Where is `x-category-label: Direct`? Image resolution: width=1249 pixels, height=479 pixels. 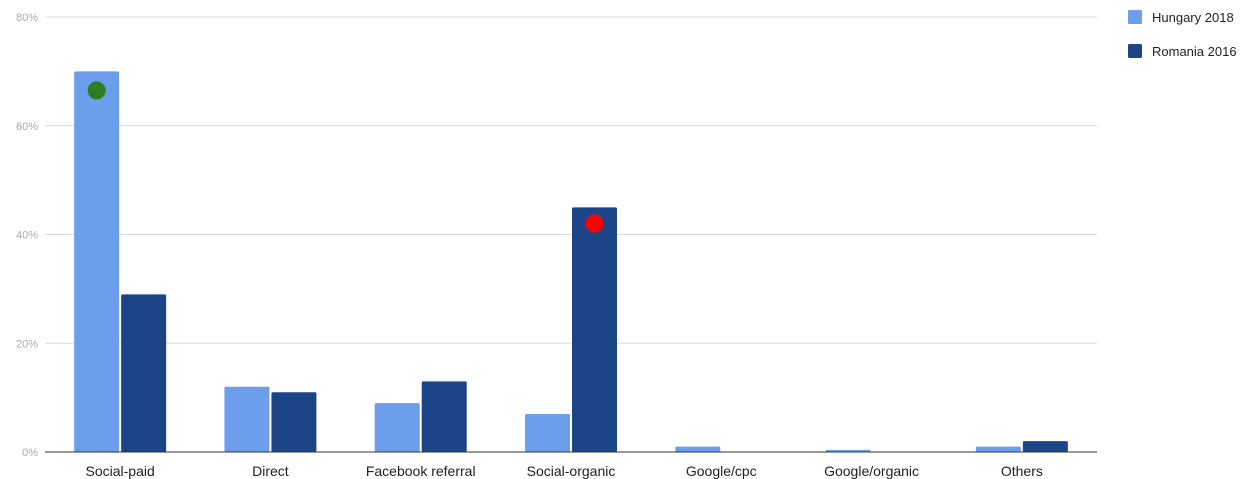 x-category-label: Direct is located at coordinates (270, 471).